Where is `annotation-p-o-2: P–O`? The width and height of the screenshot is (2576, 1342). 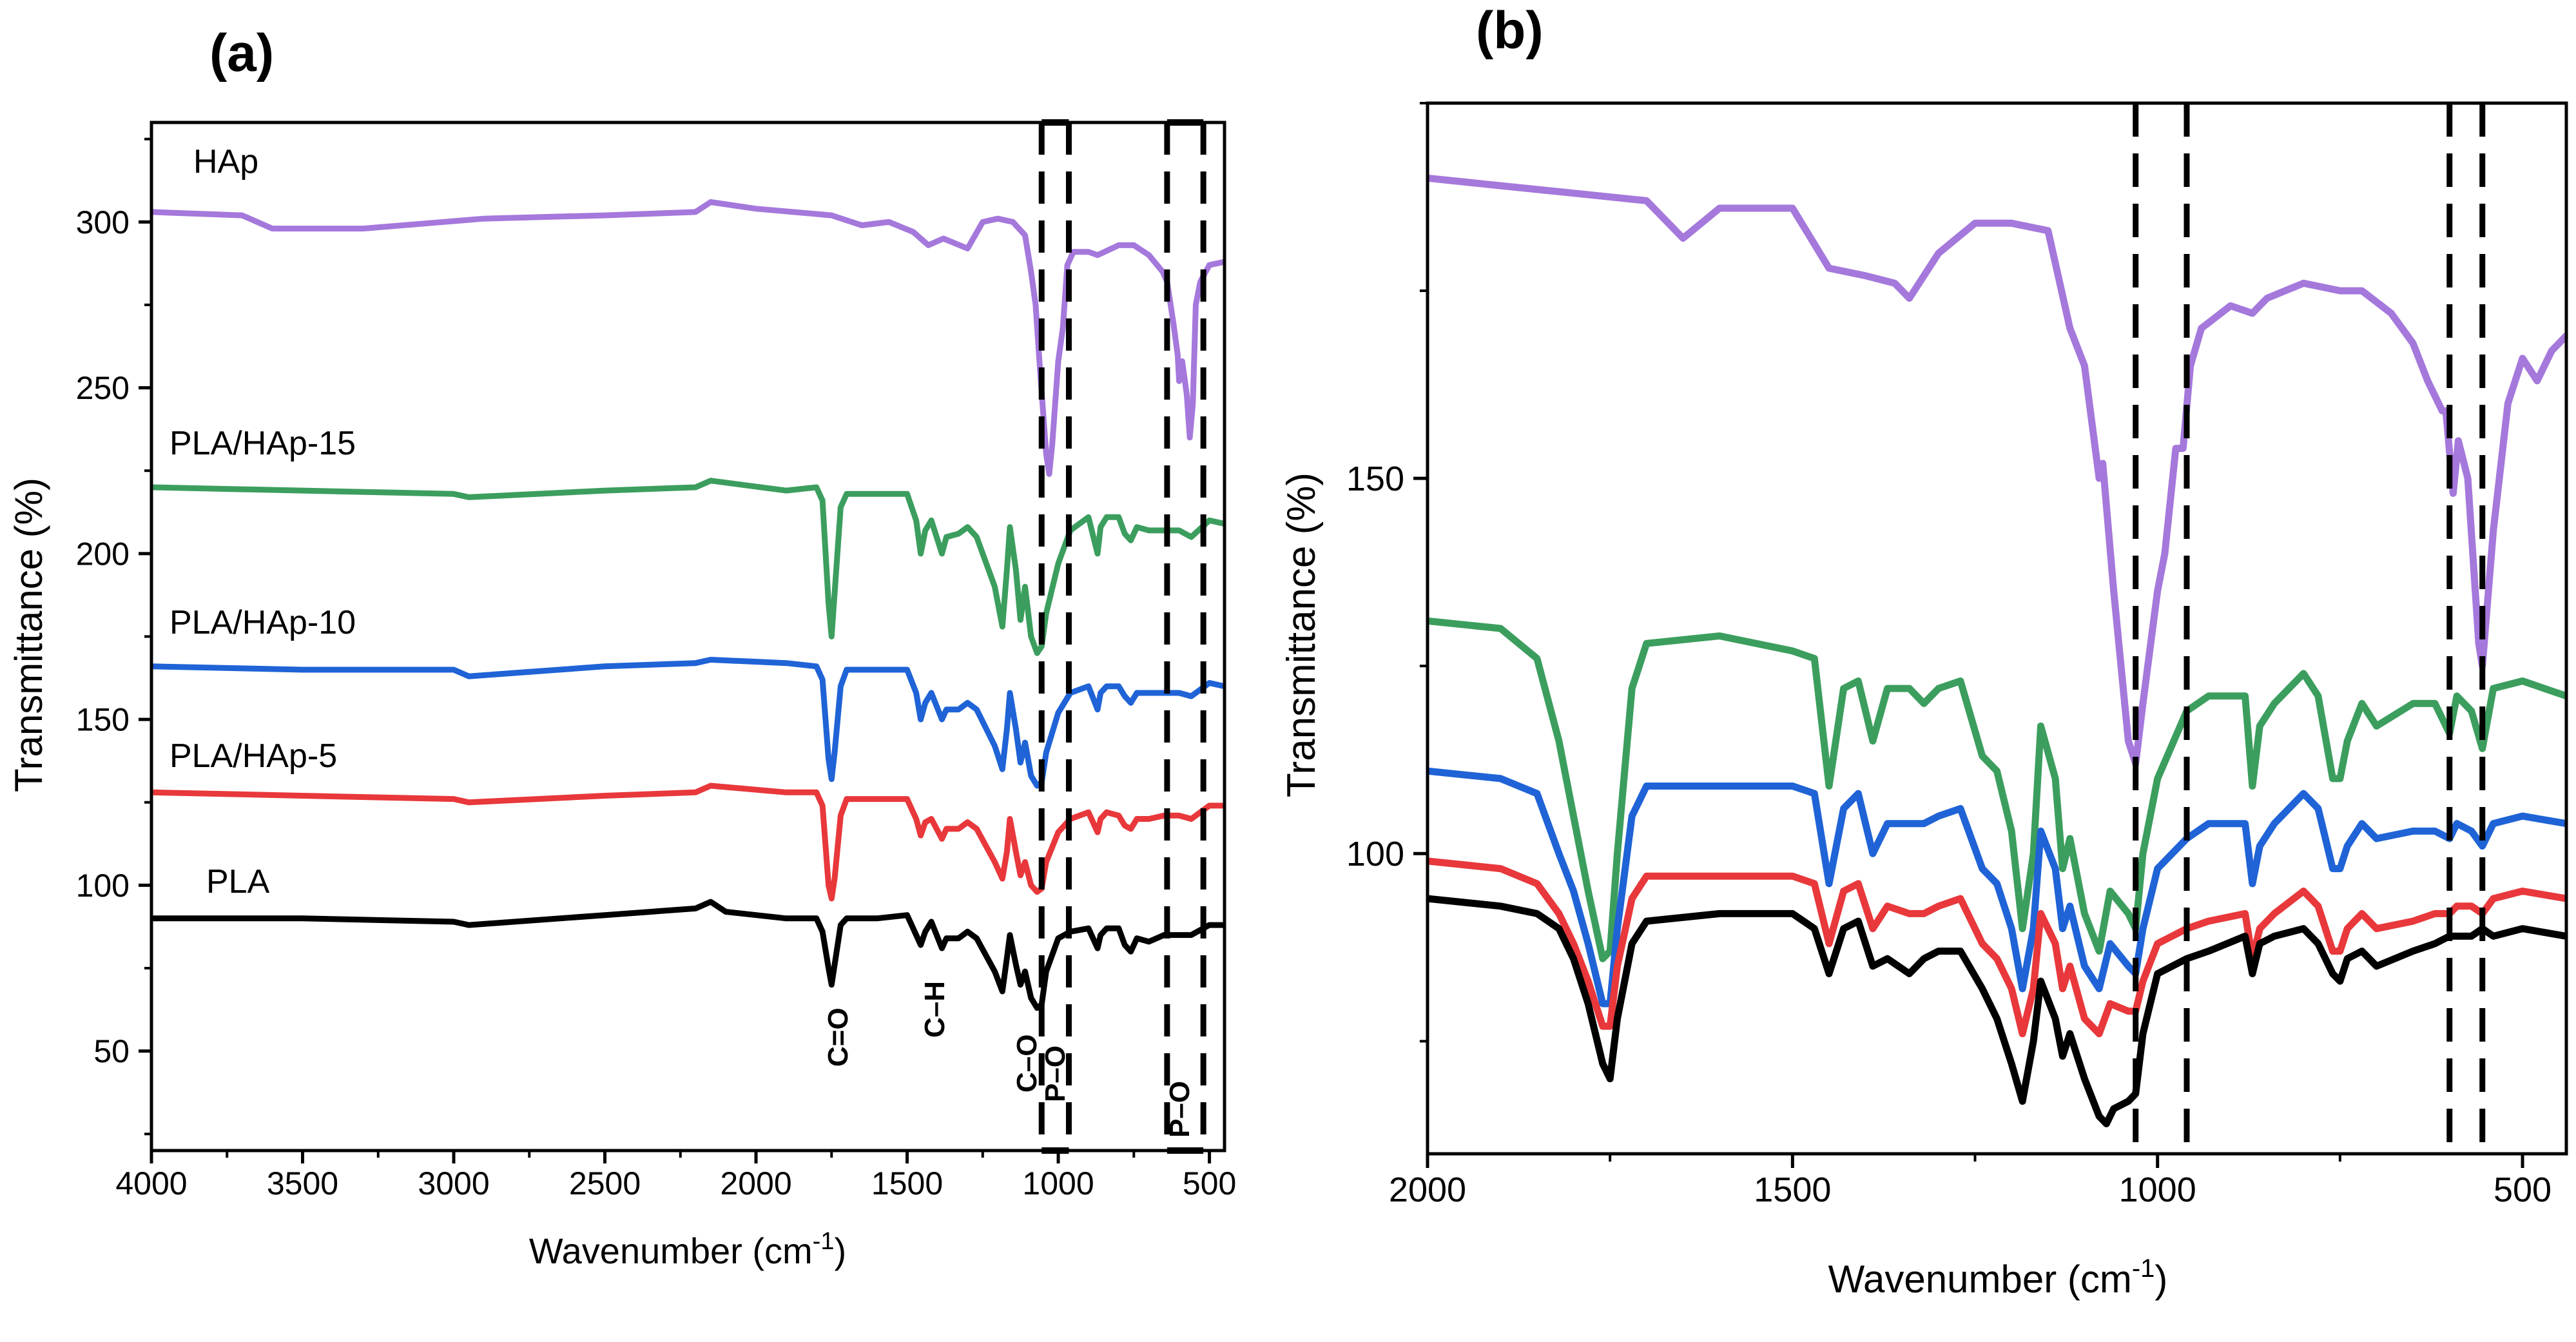
annotation-p-o-2: P–O is located at coordinates (1180, 1109).